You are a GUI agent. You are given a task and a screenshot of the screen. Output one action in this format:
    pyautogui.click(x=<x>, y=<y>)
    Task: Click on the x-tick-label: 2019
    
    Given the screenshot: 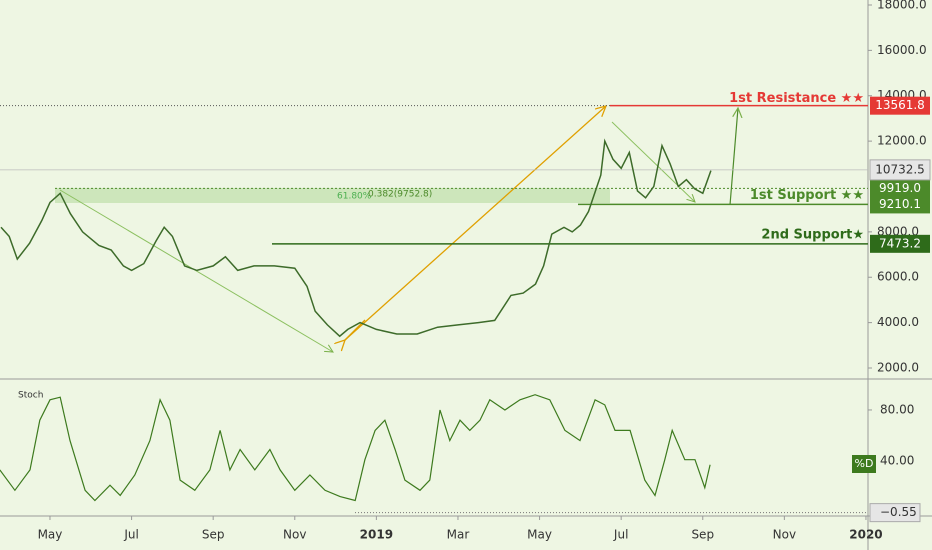 What is the action you would take?
    pyautogui.click(x=376, y=535)
    